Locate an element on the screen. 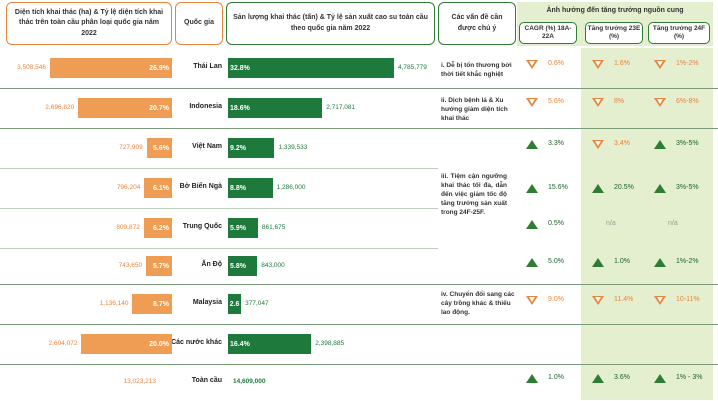 The image size is (718, 401). area-value-label: 1,136,140 is located at coordinates (114, 303).